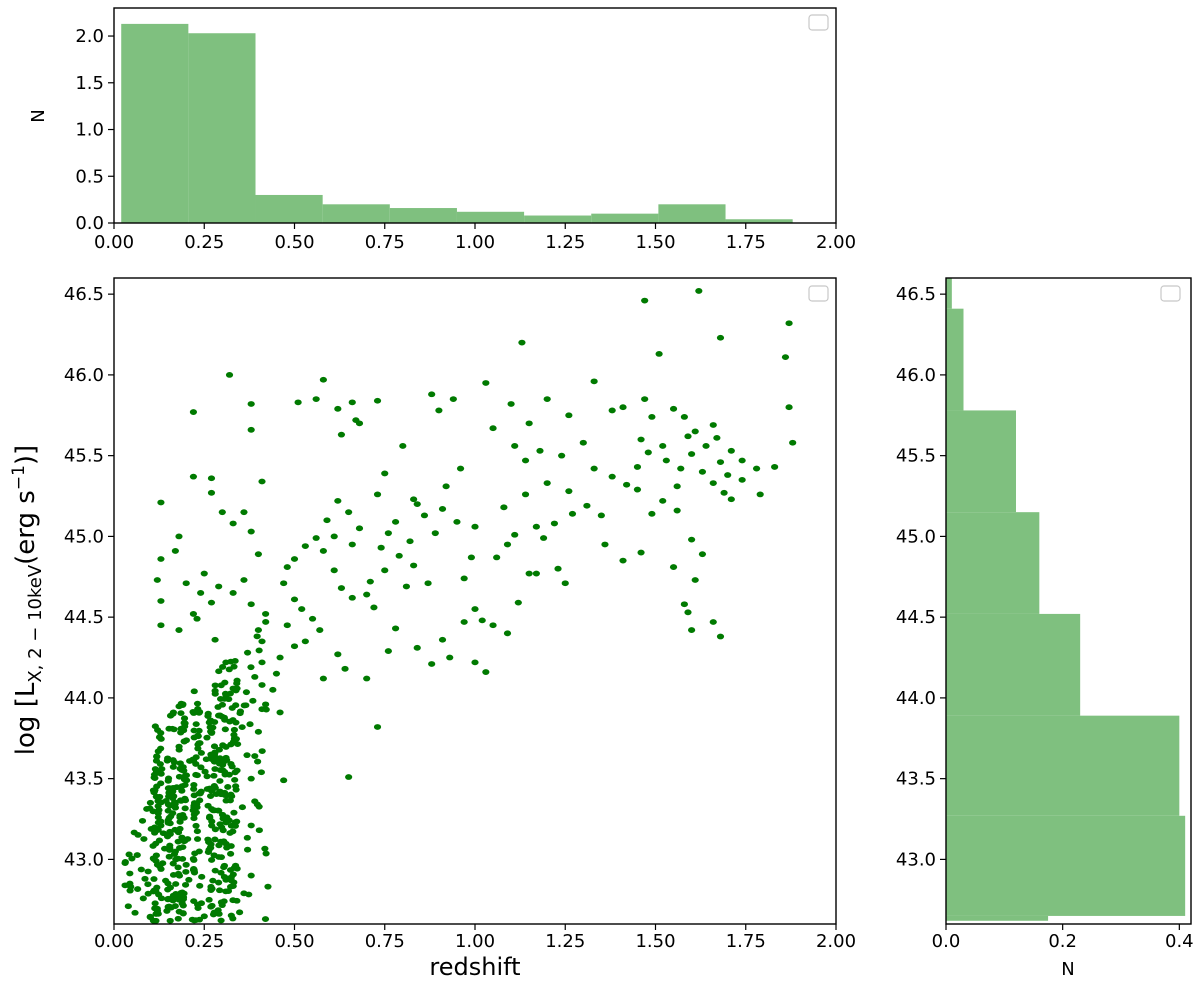  I want to click on y-label-paren: (erg s, so click(26, 527).